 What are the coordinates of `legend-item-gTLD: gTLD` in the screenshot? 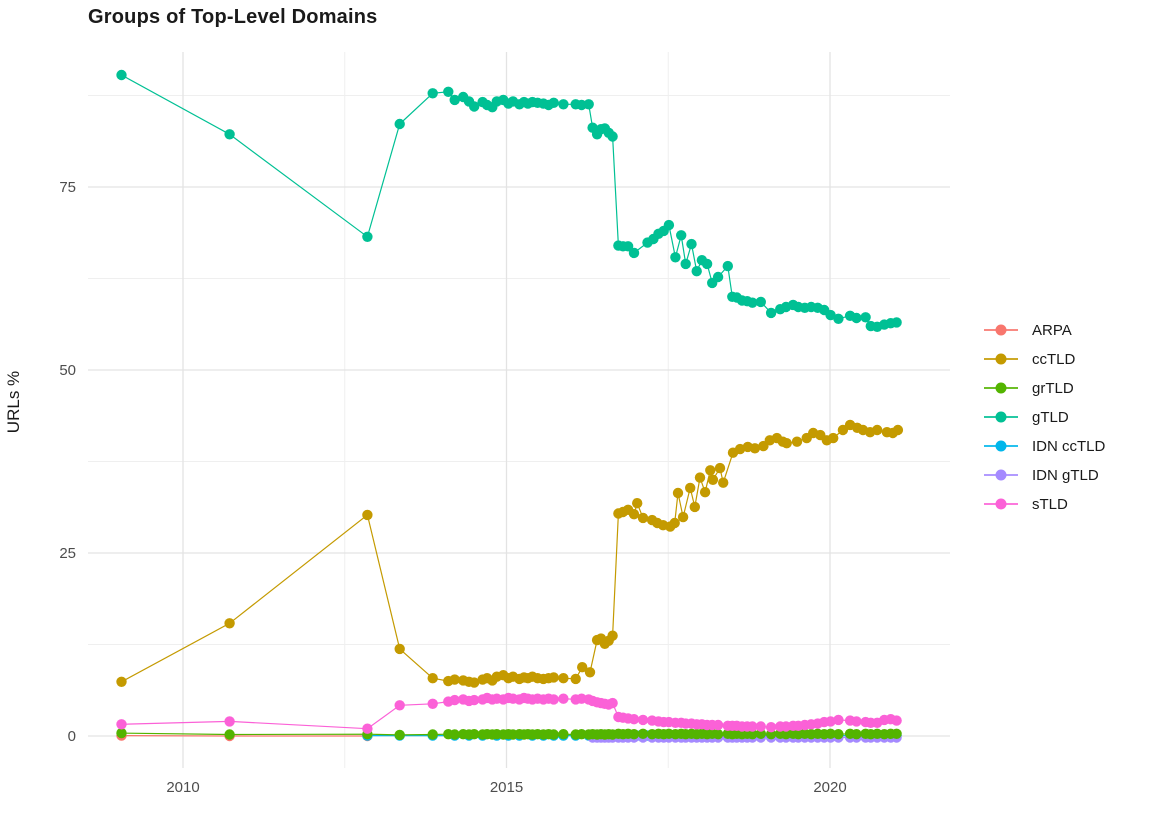 It's located at (1044, 417).